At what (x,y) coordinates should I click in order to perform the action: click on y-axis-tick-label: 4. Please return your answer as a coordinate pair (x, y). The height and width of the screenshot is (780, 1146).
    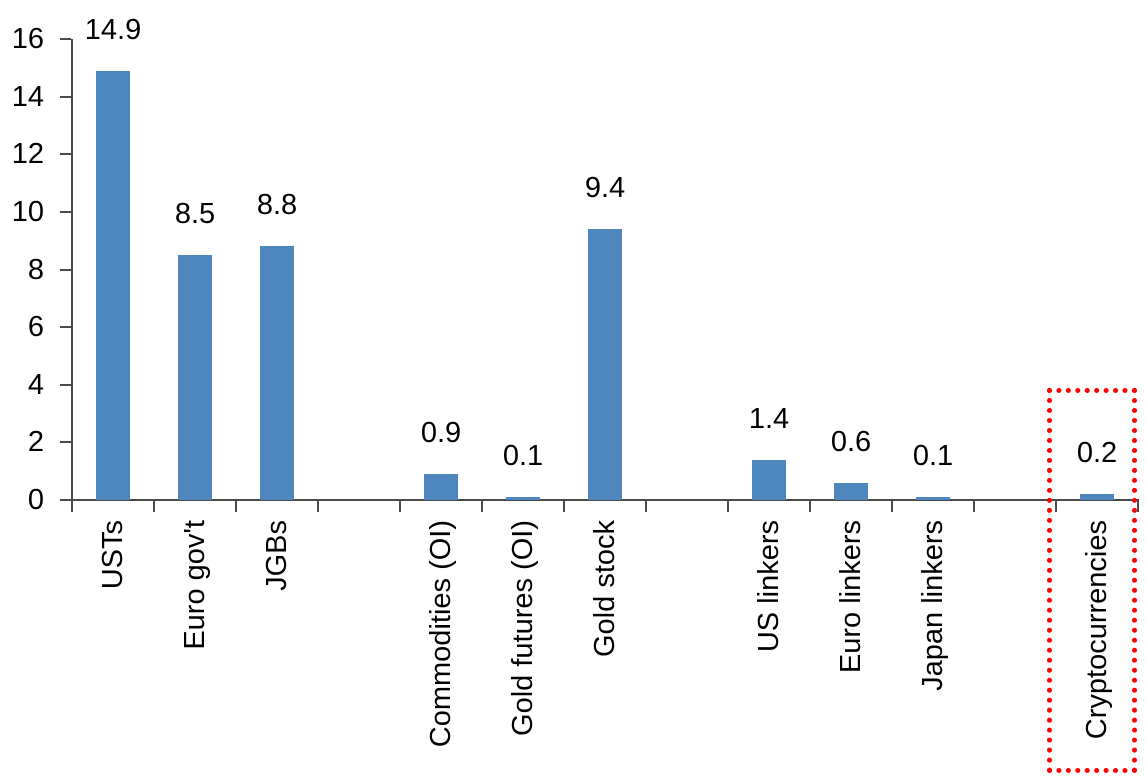
    Looking at the image, I should click on (35, 384).